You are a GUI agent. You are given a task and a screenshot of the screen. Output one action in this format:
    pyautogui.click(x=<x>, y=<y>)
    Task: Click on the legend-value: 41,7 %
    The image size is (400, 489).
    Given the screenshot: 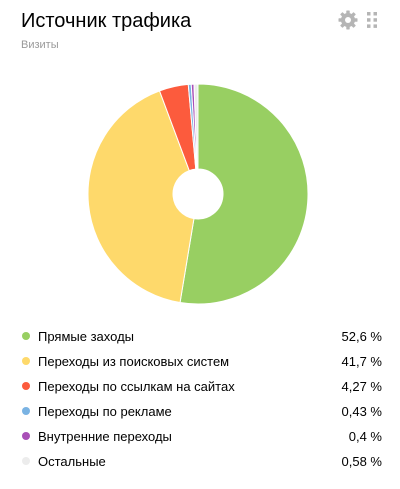 What is the action you would take?
    pyautogui.click(x=361, y=361)
    